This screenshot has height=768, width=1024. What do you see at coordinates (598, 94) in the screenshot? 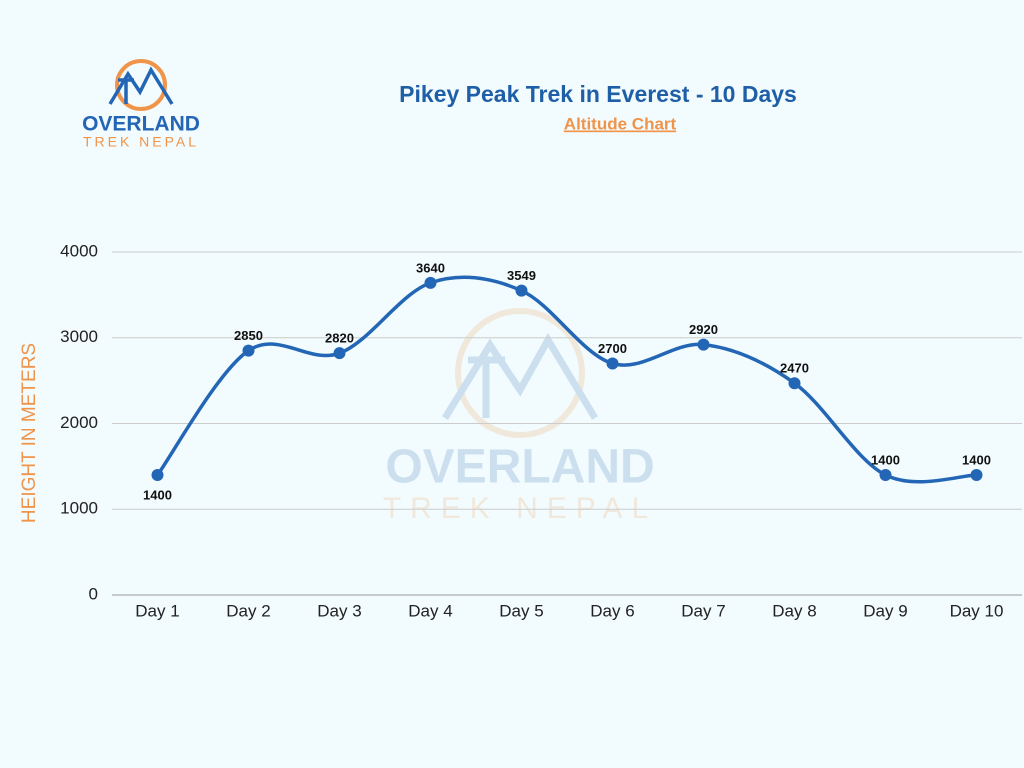
I see `chart-title: Pikey Peak Trek in Everest - 10 Days` at bounding box center [598, 94].